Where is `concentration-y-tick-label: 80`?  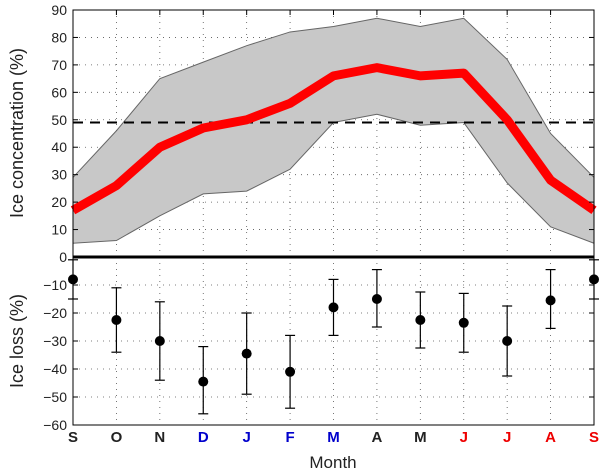
concentration-y-tick-label: 80 is located at coordinates (59, 37).